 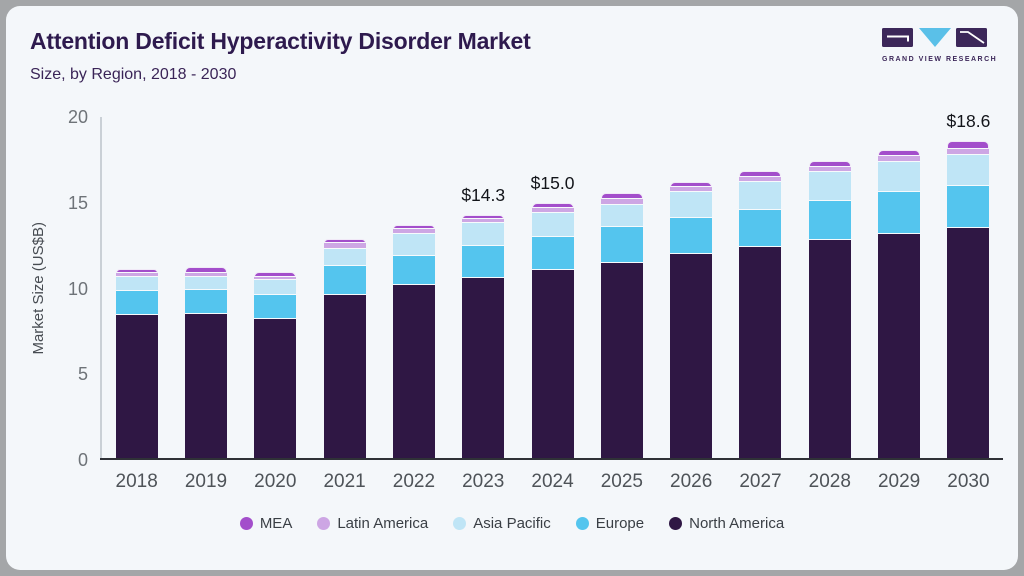 I want to click on x-axis-tick-label: 2026, so click(x=691, y=481).